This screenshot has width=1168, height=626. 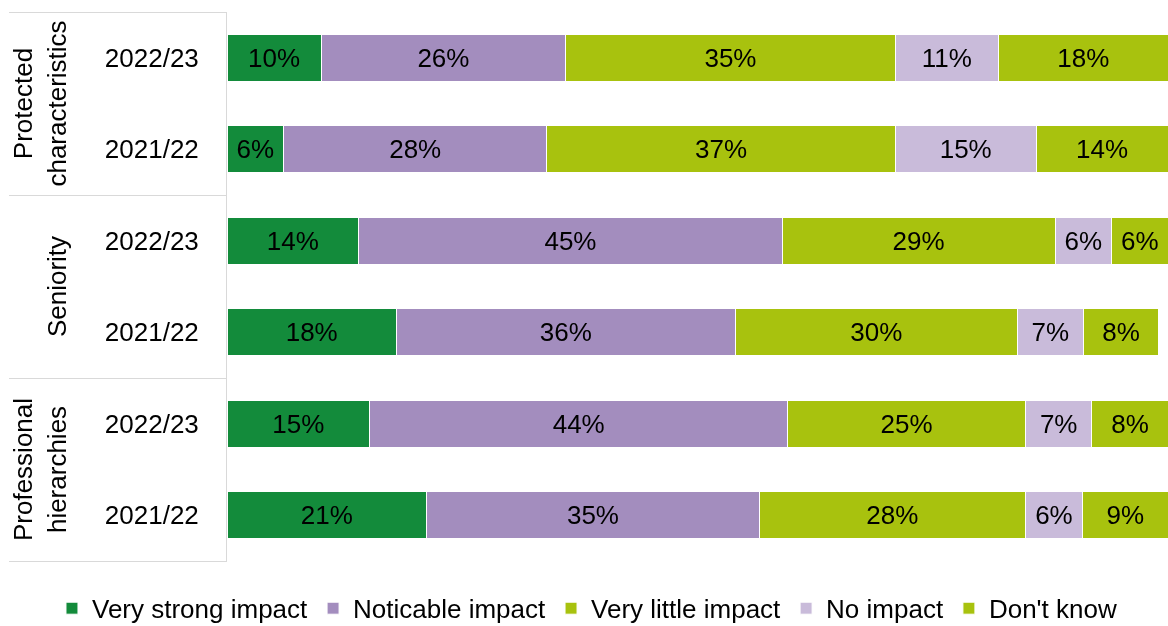 I want to click on legend-label: Noticable impact, so click(x=450, y=609).